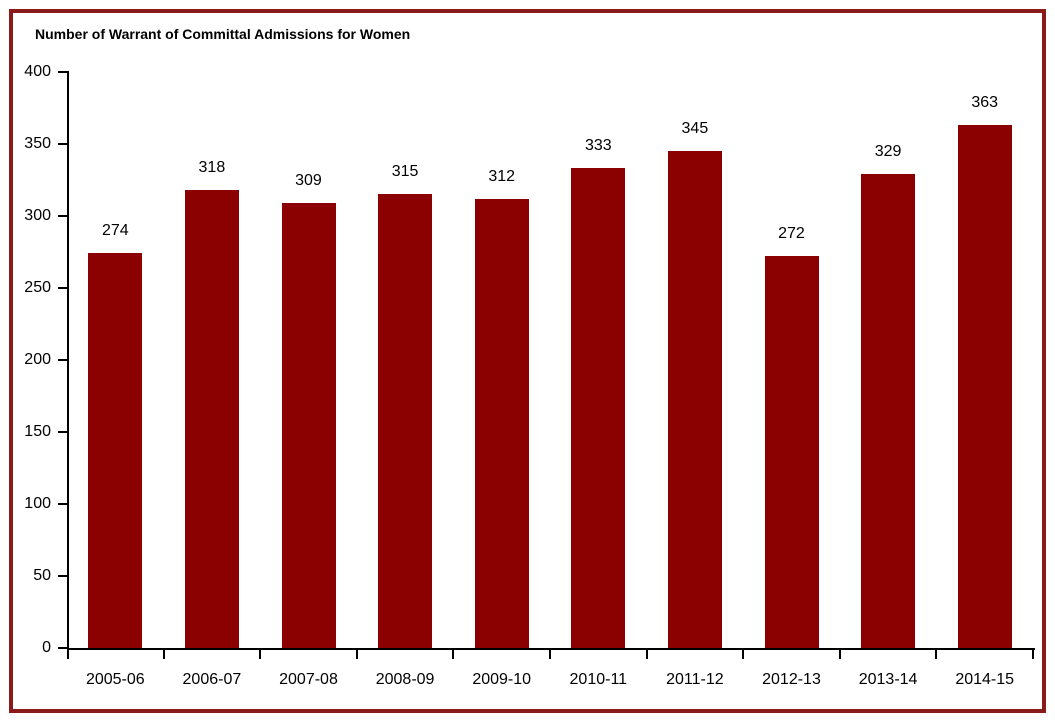  I want to click on x-category-label: 2014-15, so click(985, 679).